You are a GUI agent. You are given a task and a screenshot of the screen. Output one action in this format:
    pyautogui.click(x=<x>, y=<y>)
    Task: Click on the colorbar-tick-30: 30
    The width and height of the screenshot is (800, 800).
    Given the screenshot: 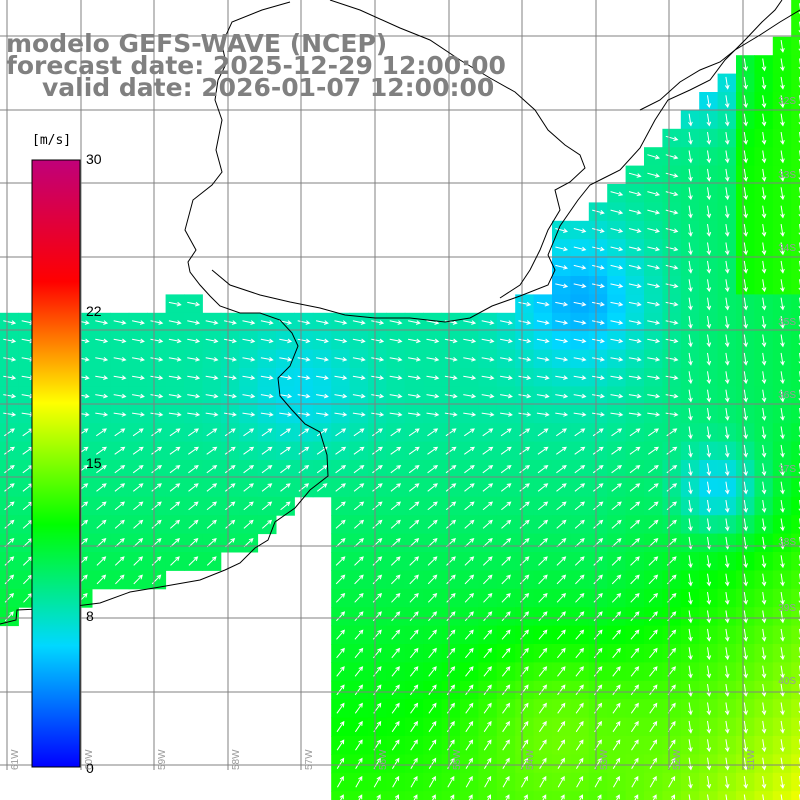 What is the action you would take?
    pyautogui.click(x=94, y=159)
    